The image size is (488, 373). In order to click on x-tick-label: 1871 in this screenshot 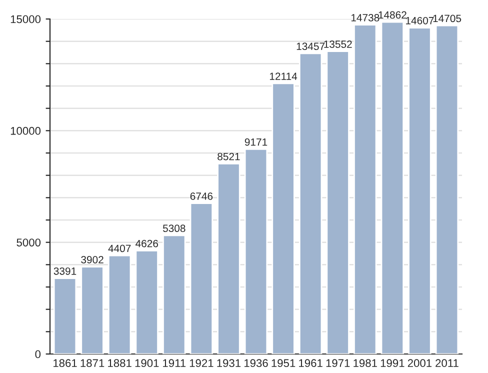, I will do `click(92, 363)`.